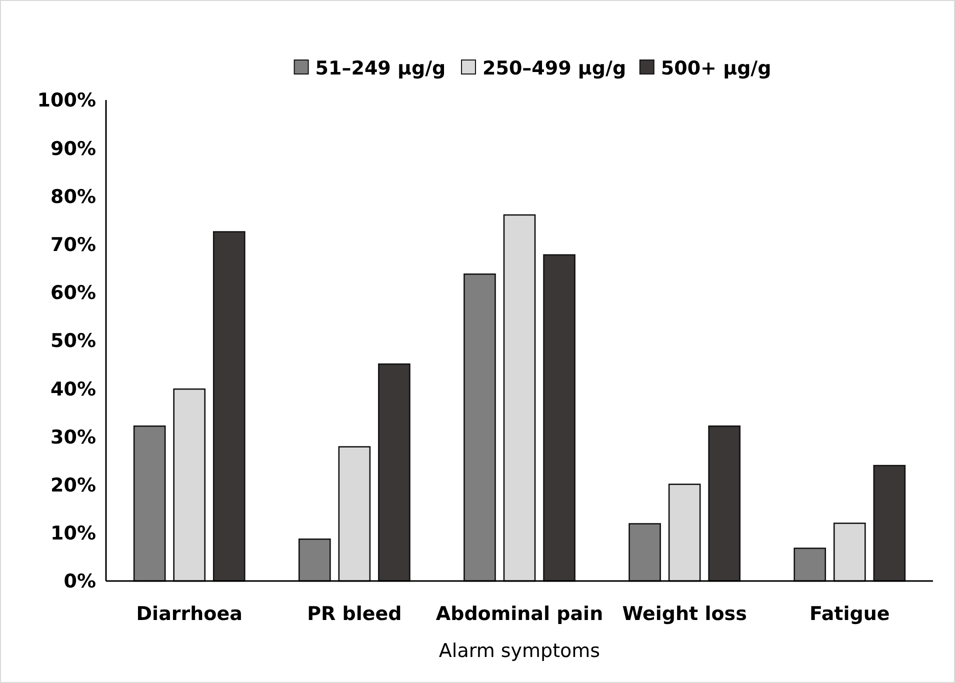  I want to click on x-tick-label: Diarrhoea, so click(189, 614).